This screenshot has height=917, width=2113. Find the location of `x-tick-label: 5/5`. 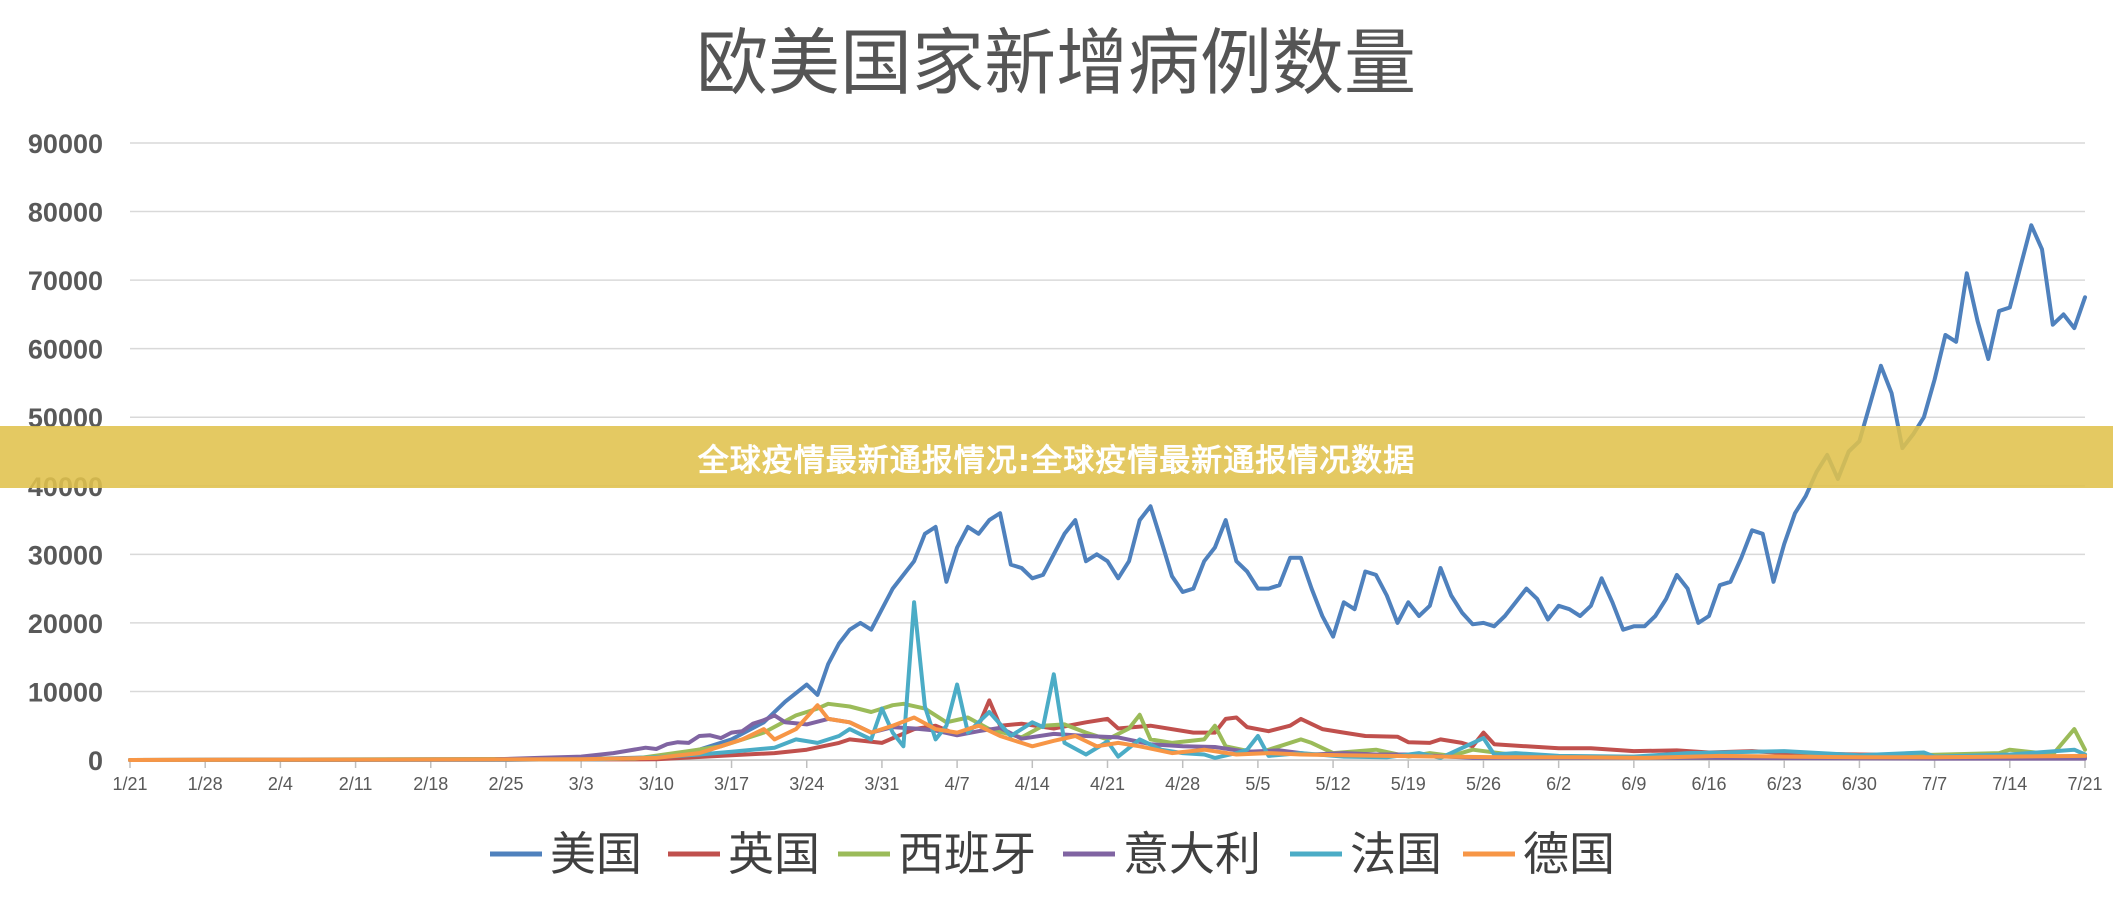

x-tick-label: 5/5 is located at coordinates (1257, 784).